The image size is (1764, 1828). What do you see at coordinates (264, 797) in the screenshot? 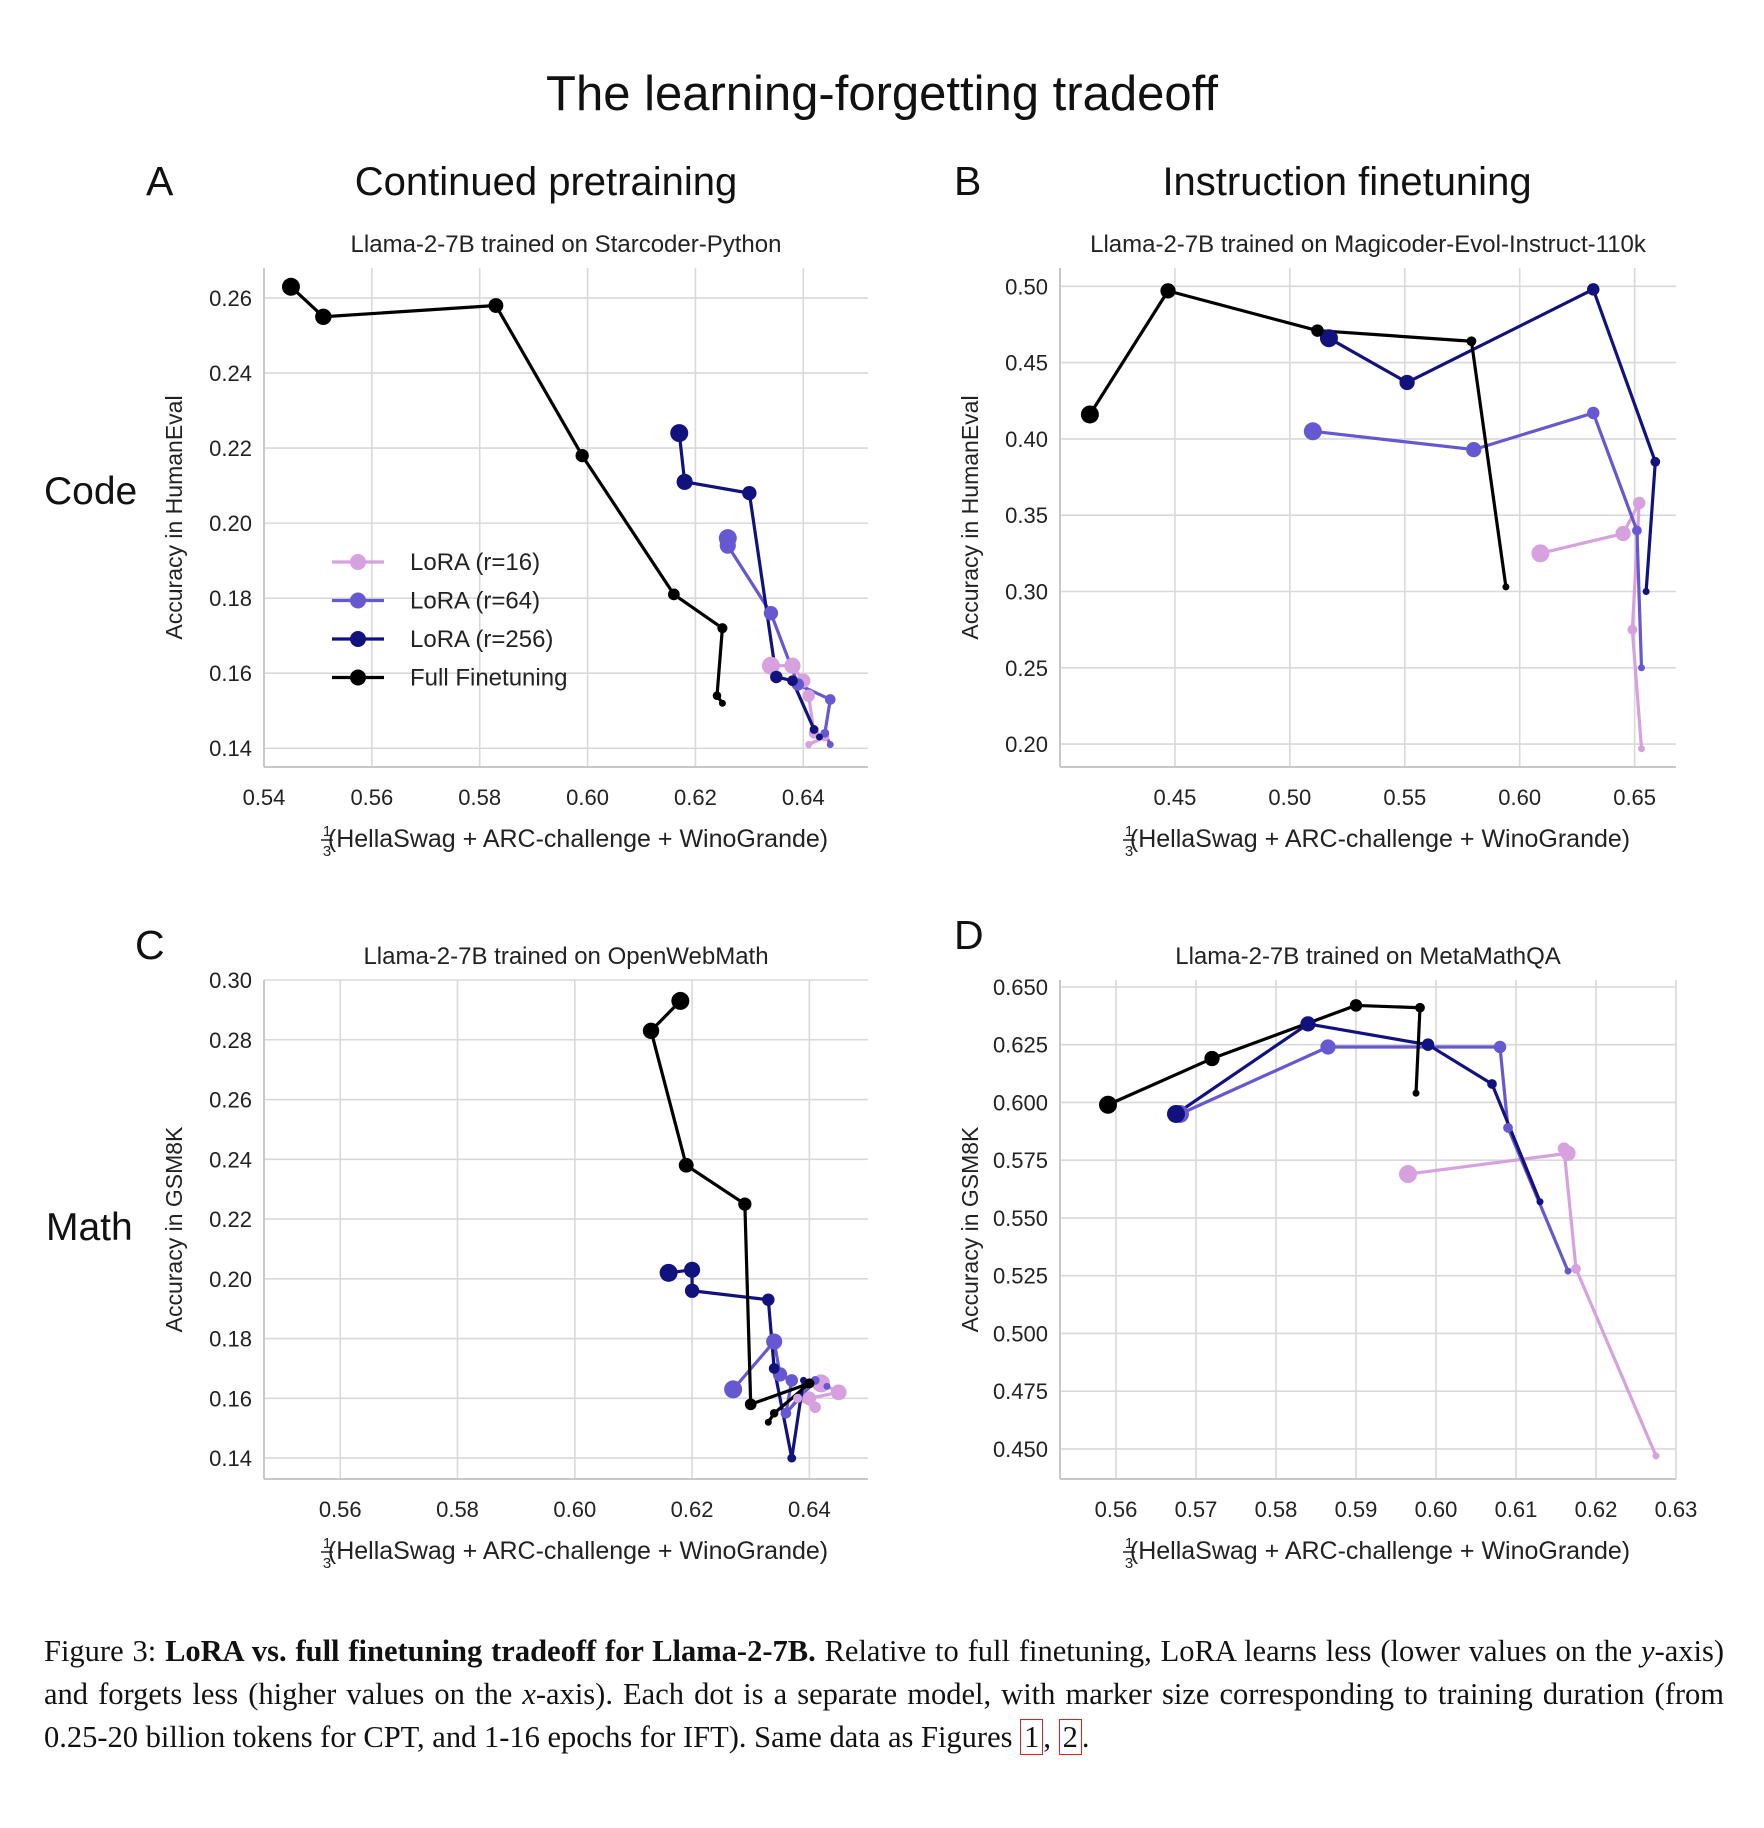
I see `x-tick-label: 0.54` at bounding box center [264, 797].